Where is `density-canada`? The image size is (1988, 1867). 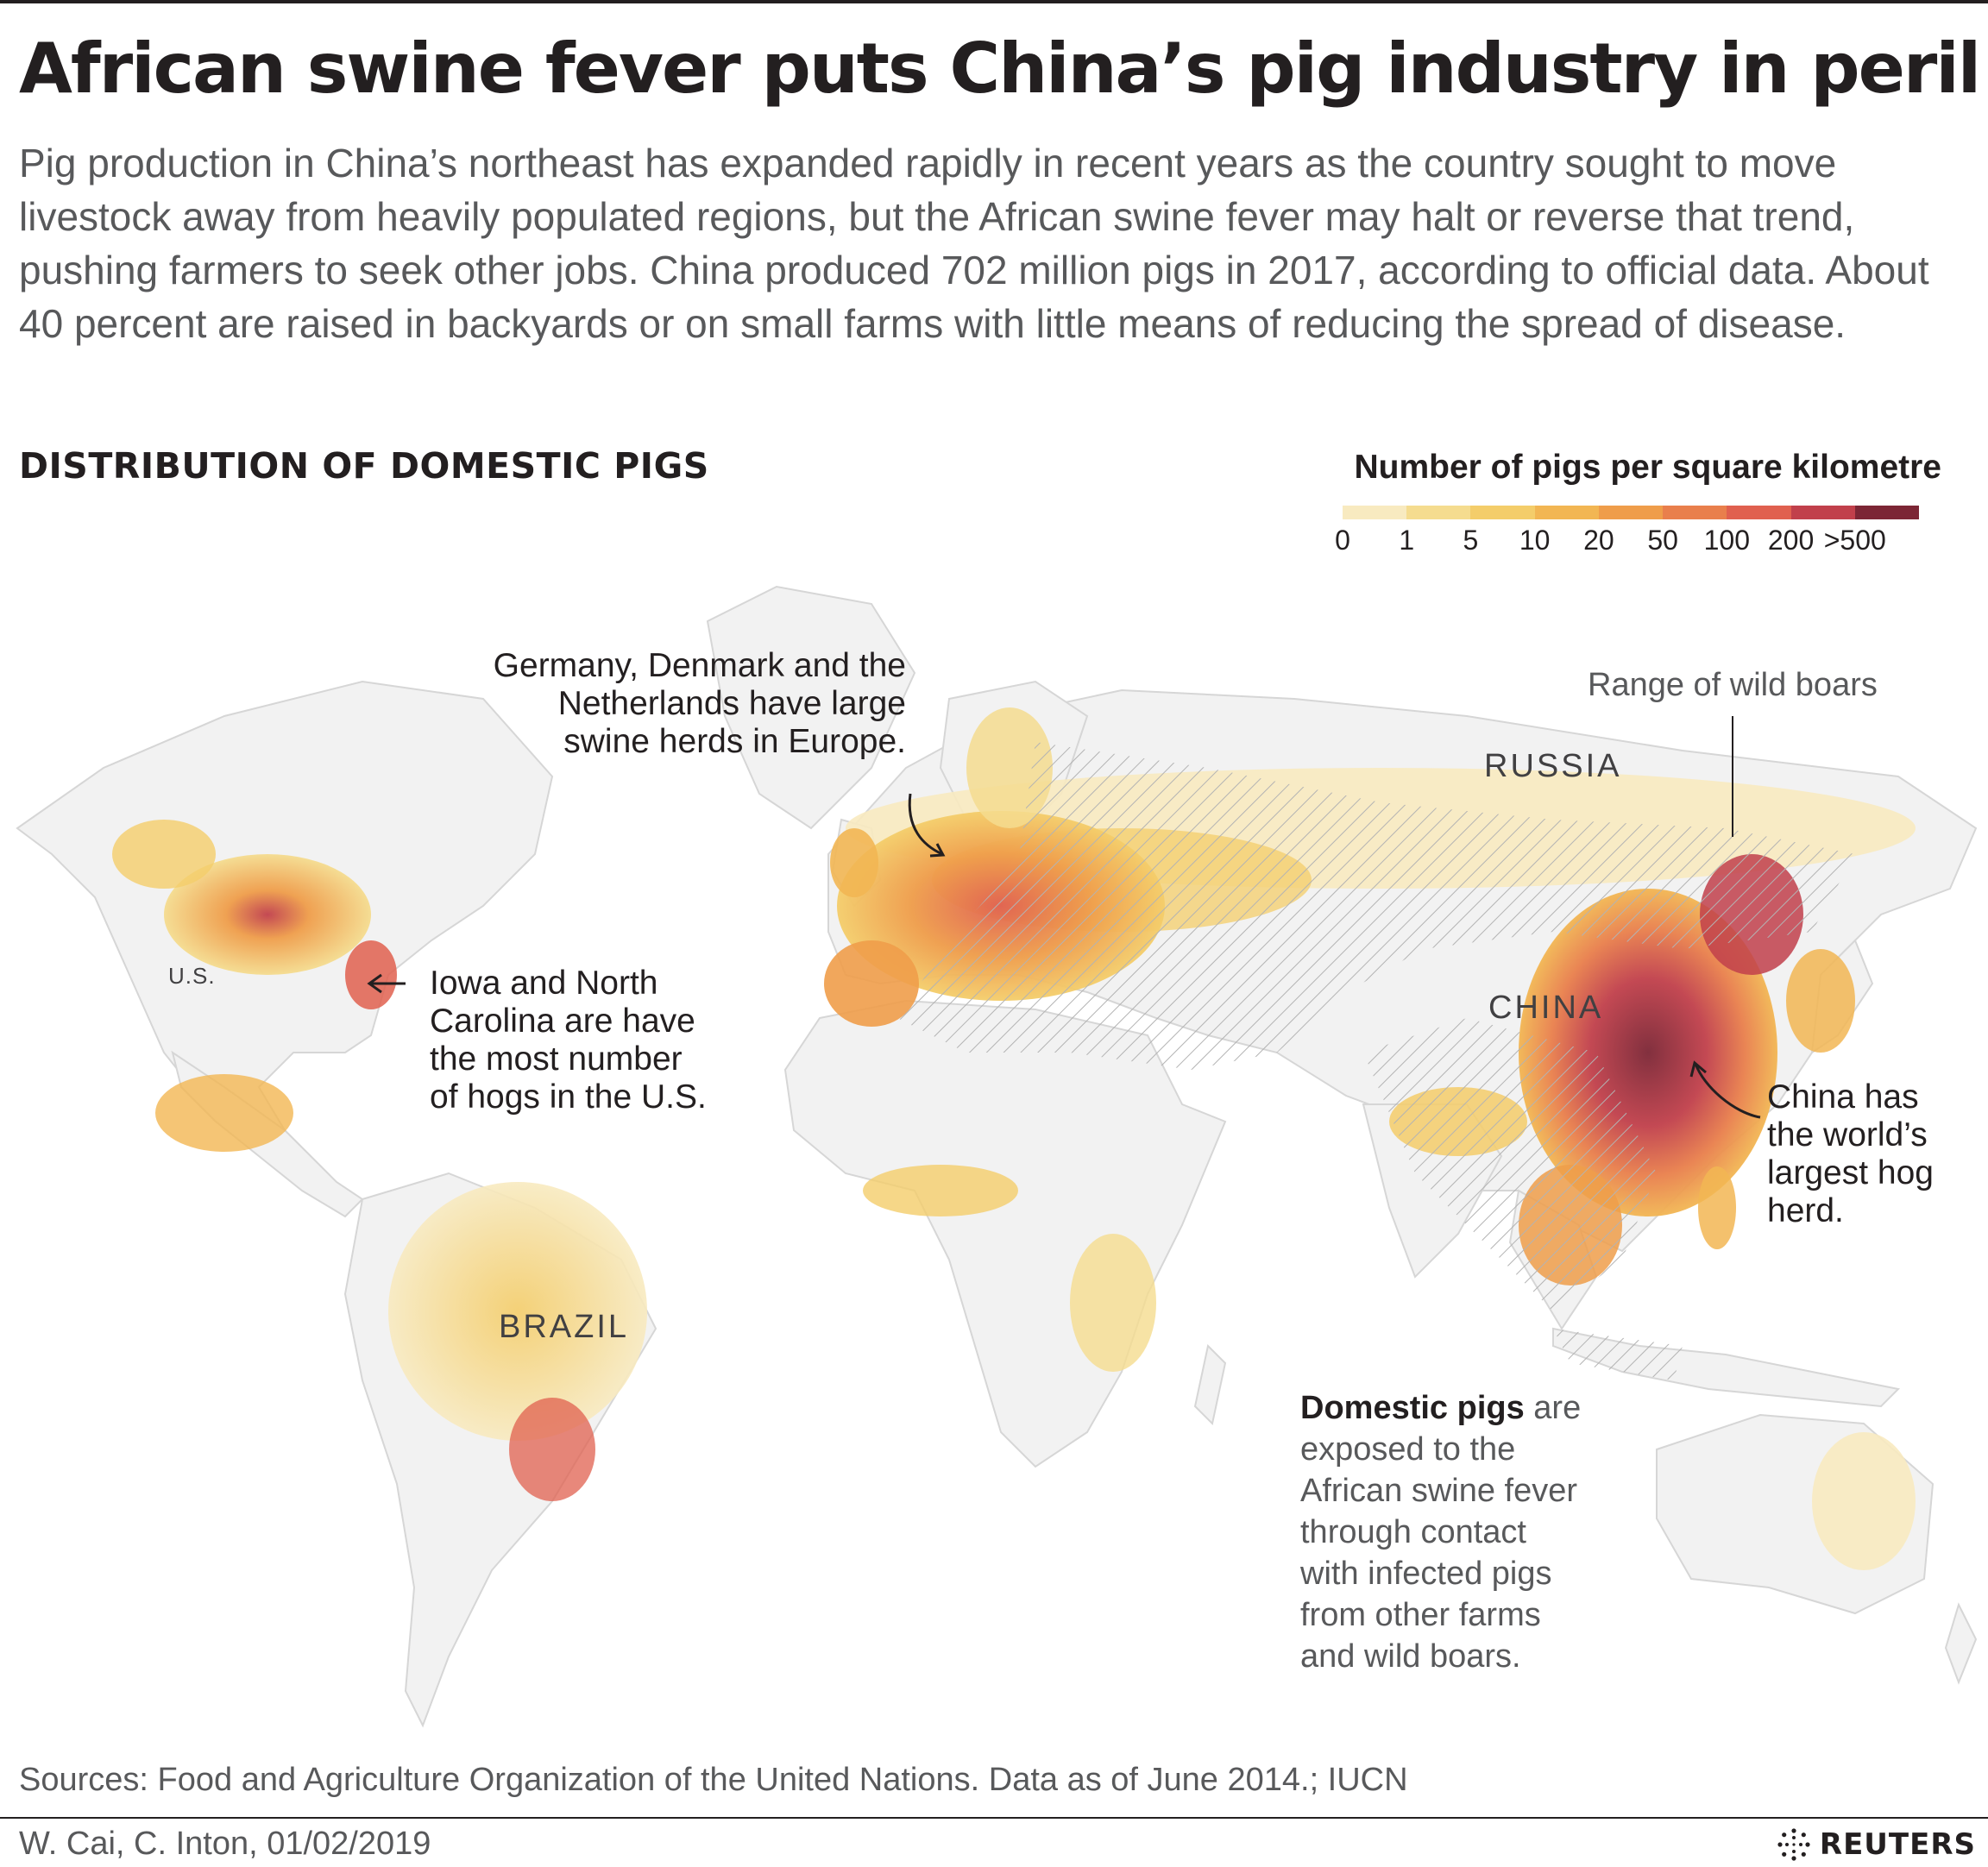 density-canada is located at coordinates (164, 854).